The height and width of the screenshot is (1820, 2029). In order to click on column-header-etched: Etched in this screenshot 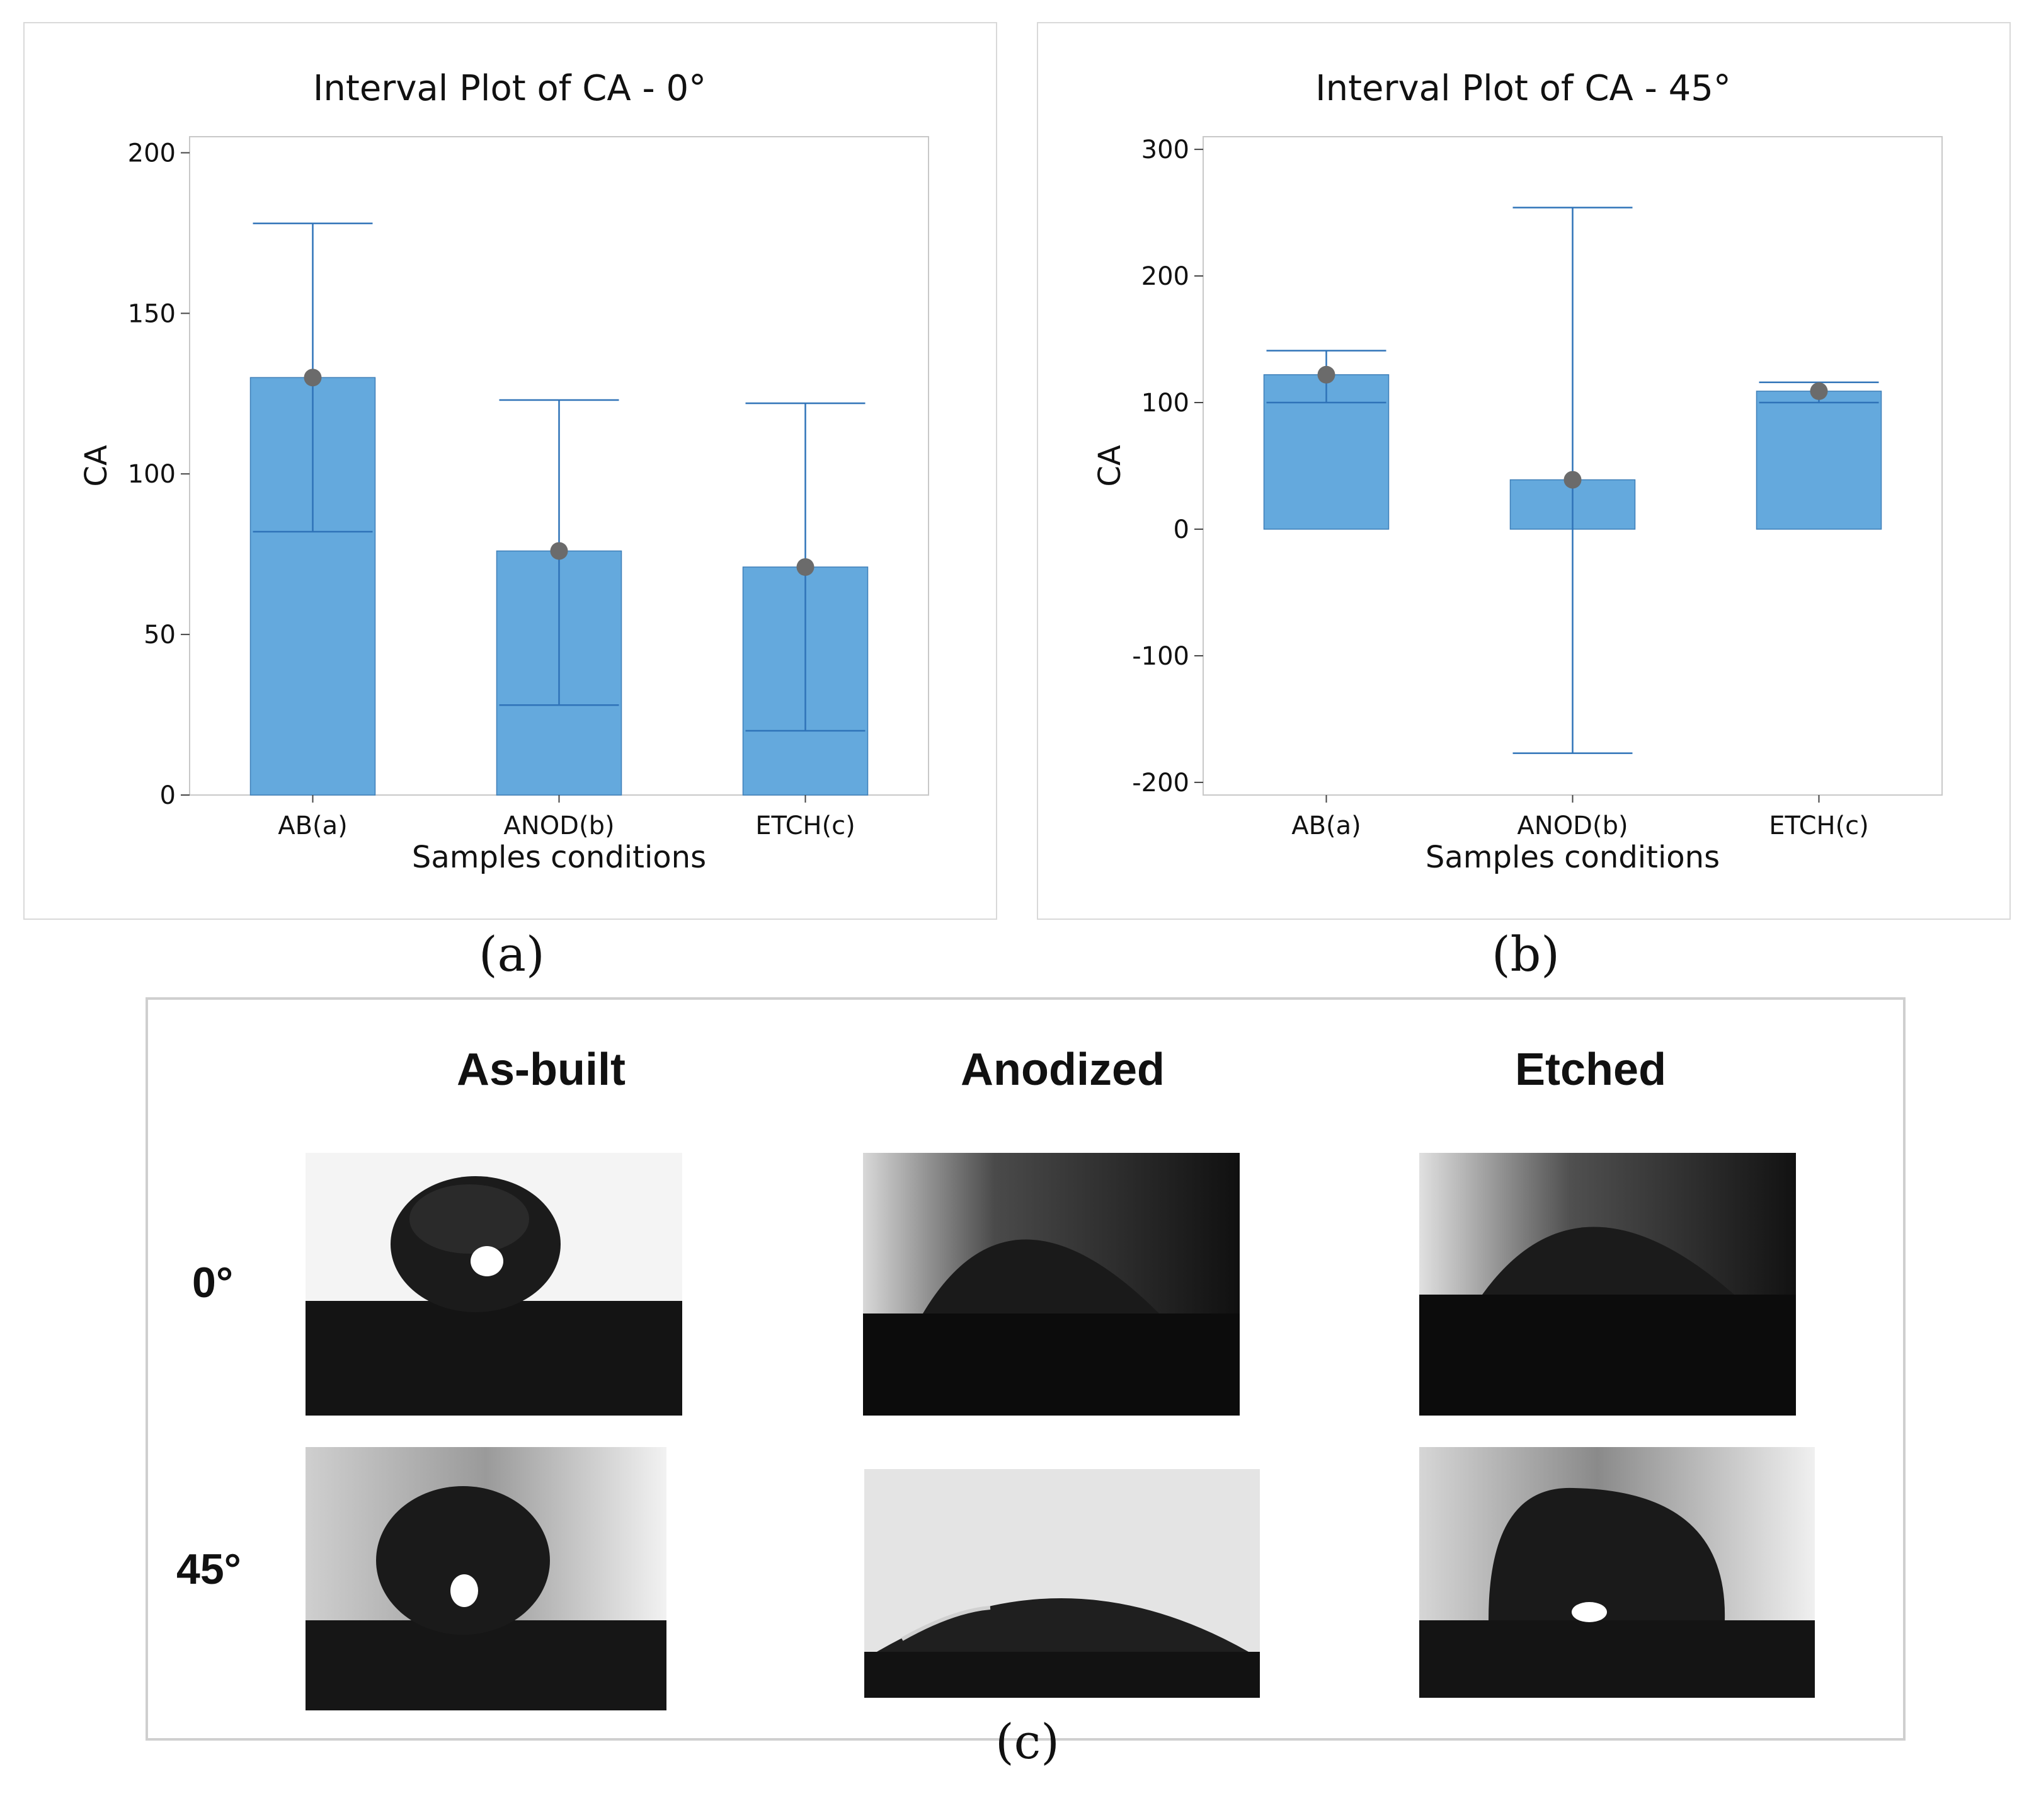, I will do `click(1591, 1069)`.